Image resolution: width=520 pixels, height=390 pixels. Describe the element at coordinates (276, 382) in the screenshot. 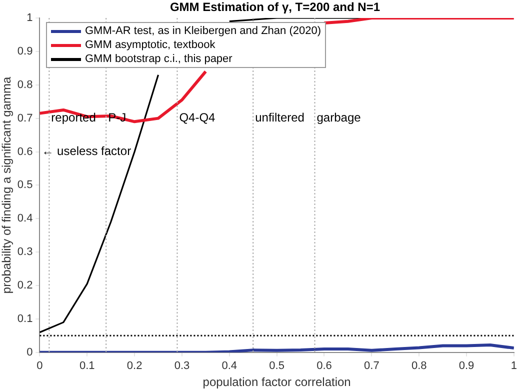

I see `x-axis-title: population factor correlation` at that location.